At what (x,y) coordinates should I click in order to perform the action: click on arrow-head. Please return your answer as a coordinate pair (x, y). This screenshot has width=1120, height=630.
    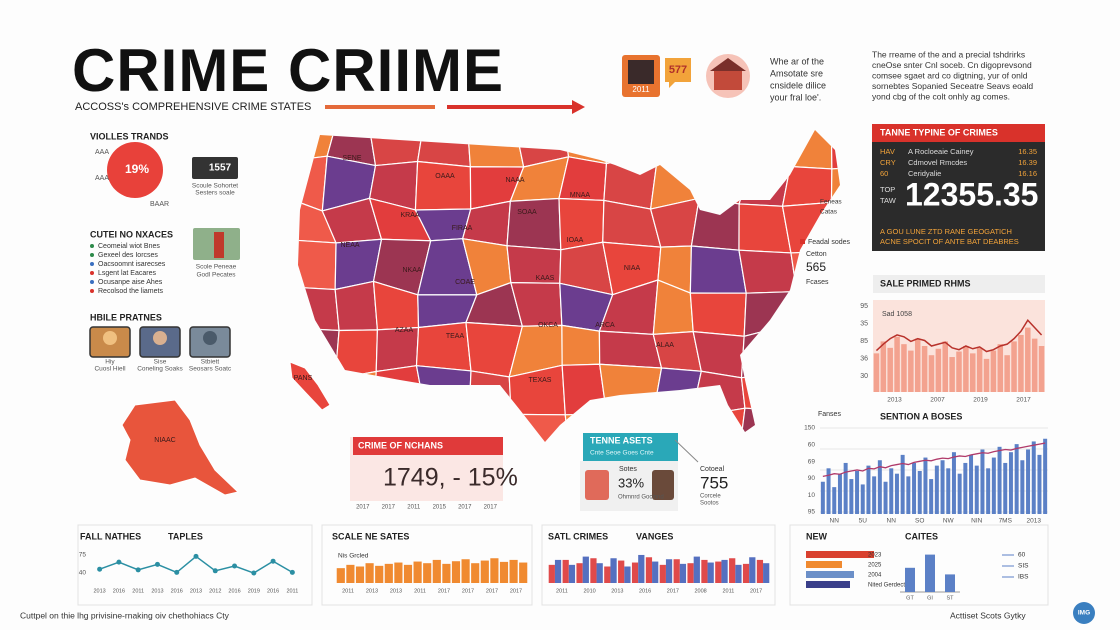
    Looking at the image, I should click on (578, 107).